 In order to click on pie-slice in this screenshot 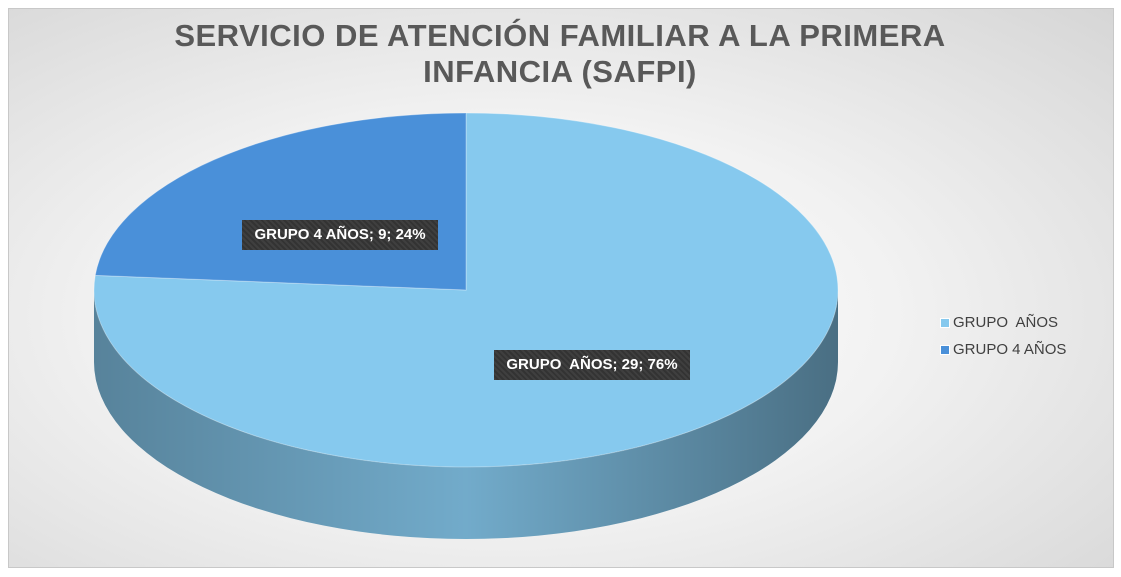, I will do `click(280, 201)`.